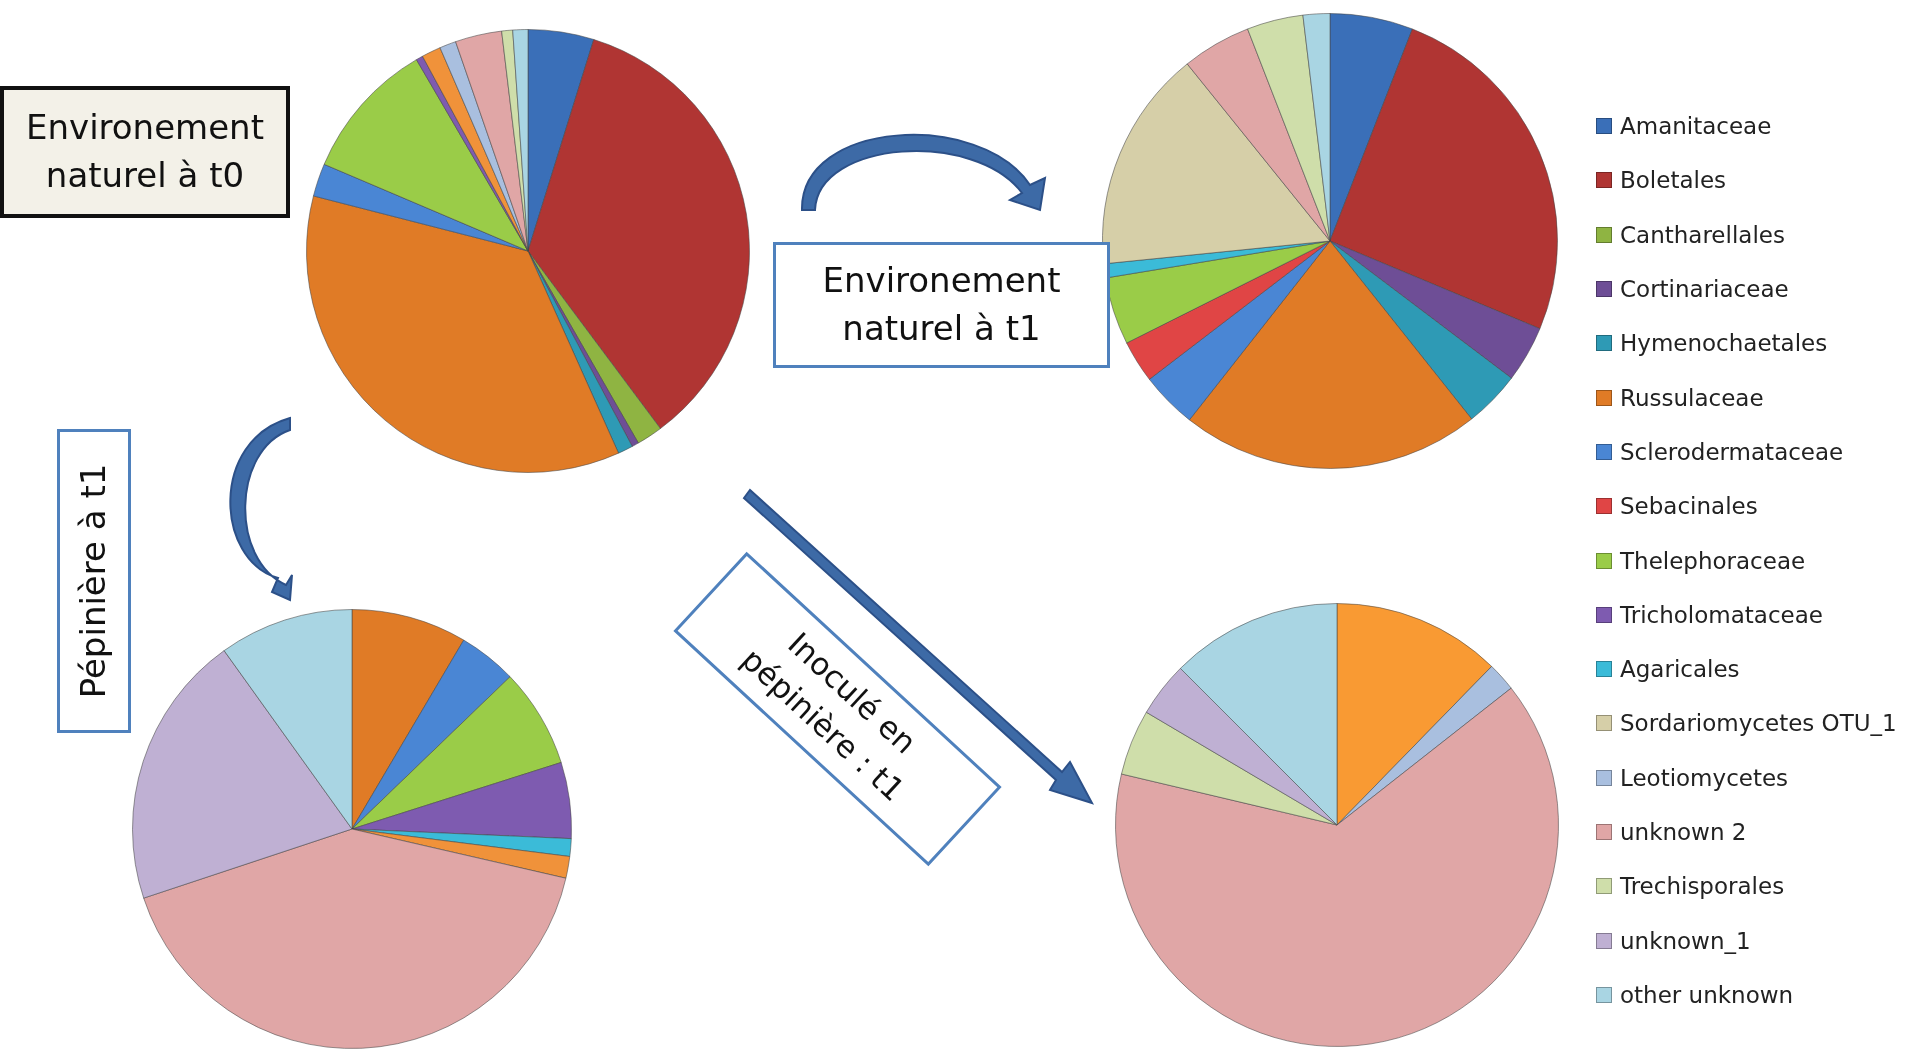  I want to click on text: Environement naturel à t0, so click(145, 152).